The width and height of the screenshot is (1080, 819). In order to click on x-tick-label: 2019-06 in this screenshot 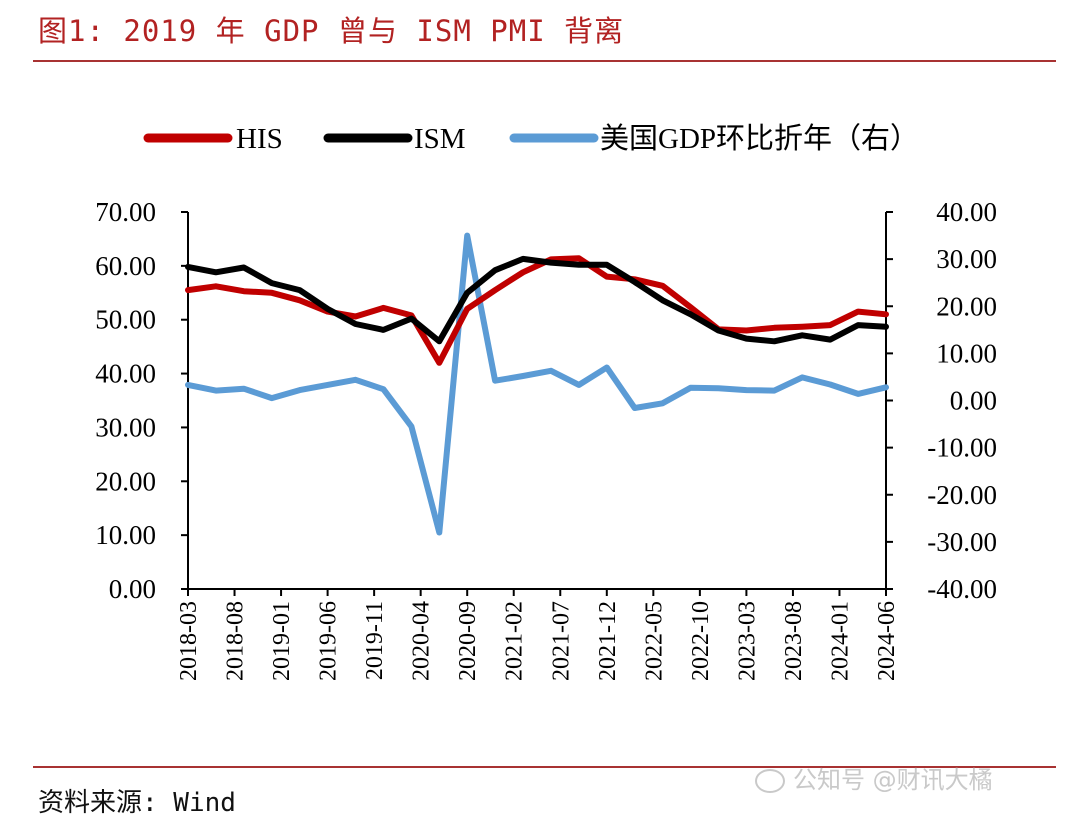, I will do `click(329, 641)`.